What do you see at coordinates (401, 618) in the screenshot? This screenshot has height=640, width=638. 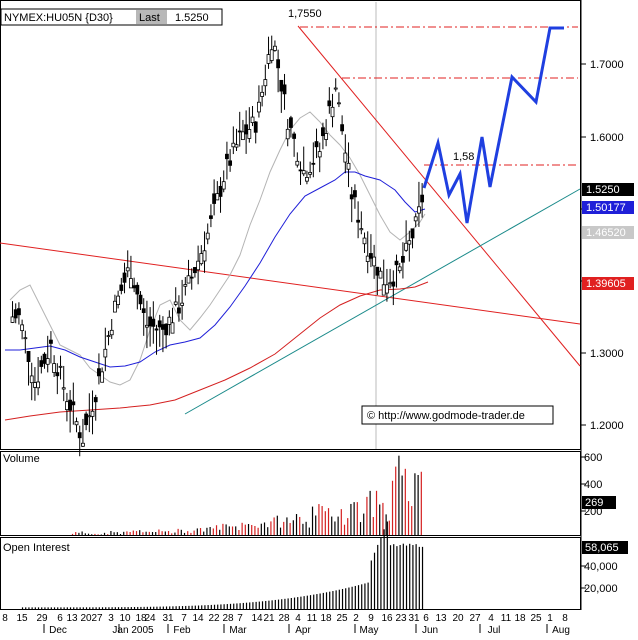 I see `x-axis-day-label: 23` at bounding box center [401, 618].